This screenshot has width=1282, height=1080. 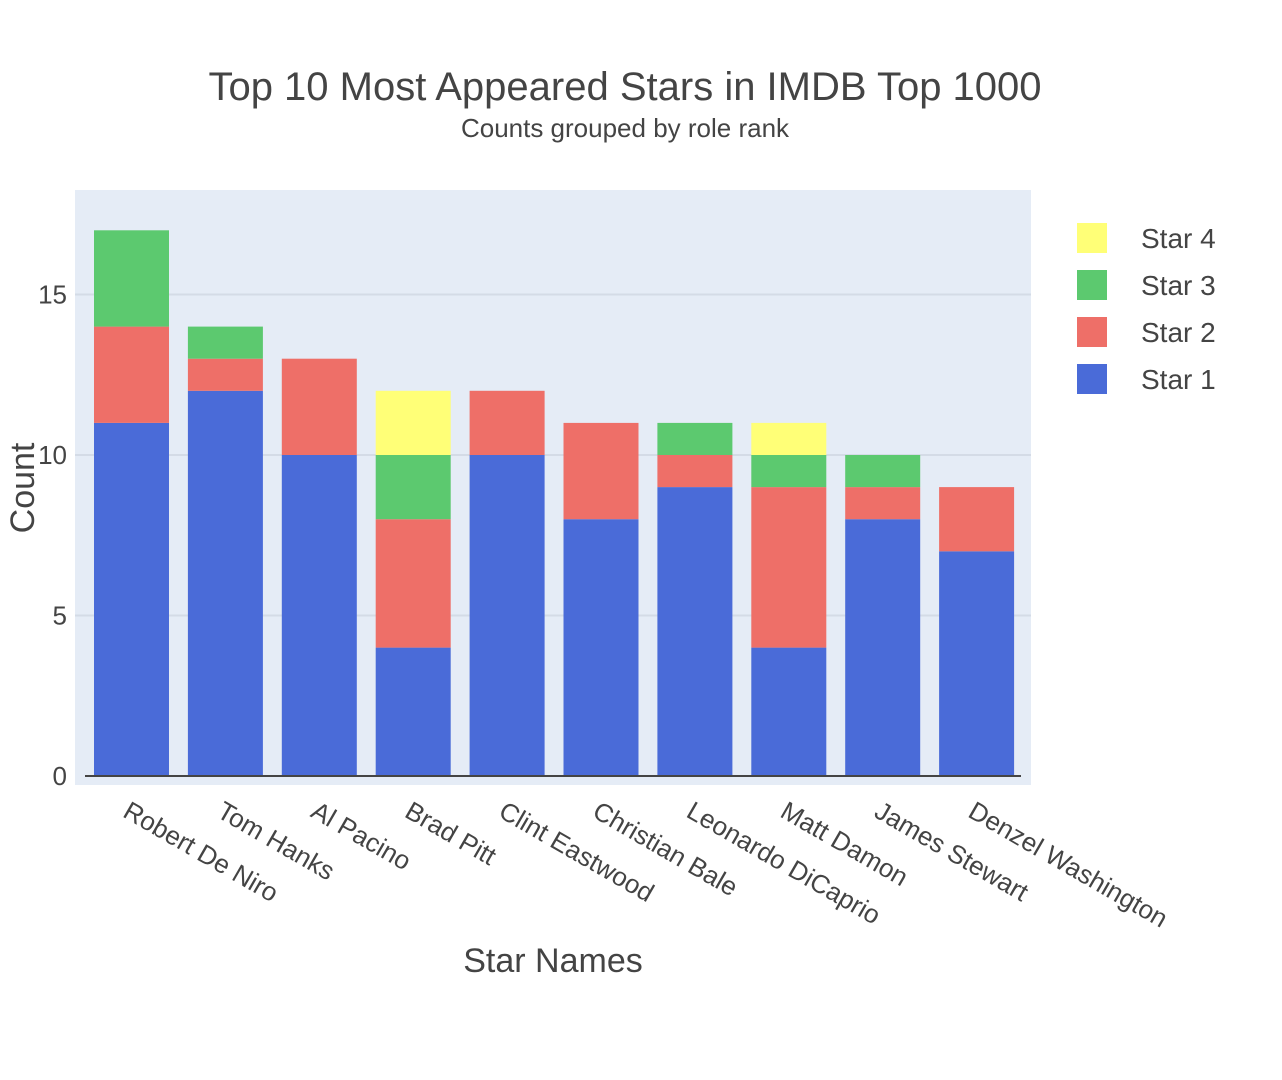 What do you see at coordinates (52, 295) in the screenshot?
I see `y-tick-label: 15` at bounding box center [52, 295].